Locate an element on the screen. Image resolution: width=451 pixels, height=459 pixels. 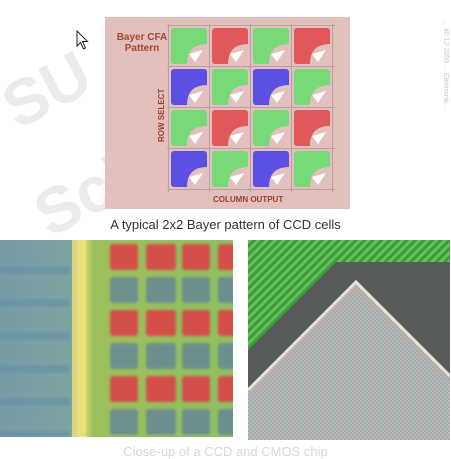
bayer-cell-red-r1c4 is located at coordinates (312, 46).